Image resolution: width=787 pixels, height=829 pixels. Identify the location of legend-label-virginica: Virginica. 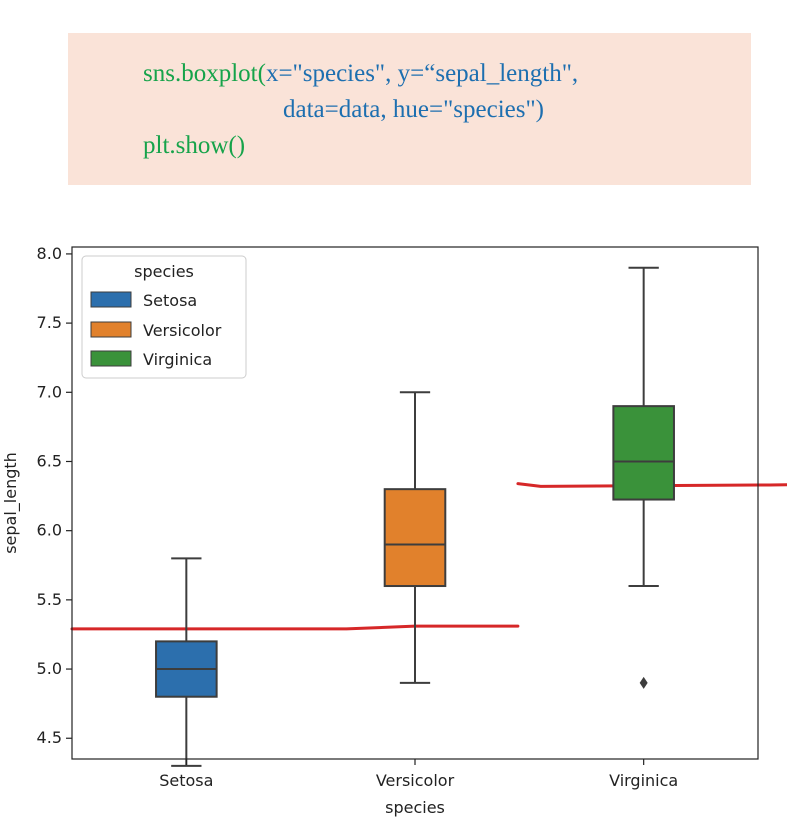
(177, 359).